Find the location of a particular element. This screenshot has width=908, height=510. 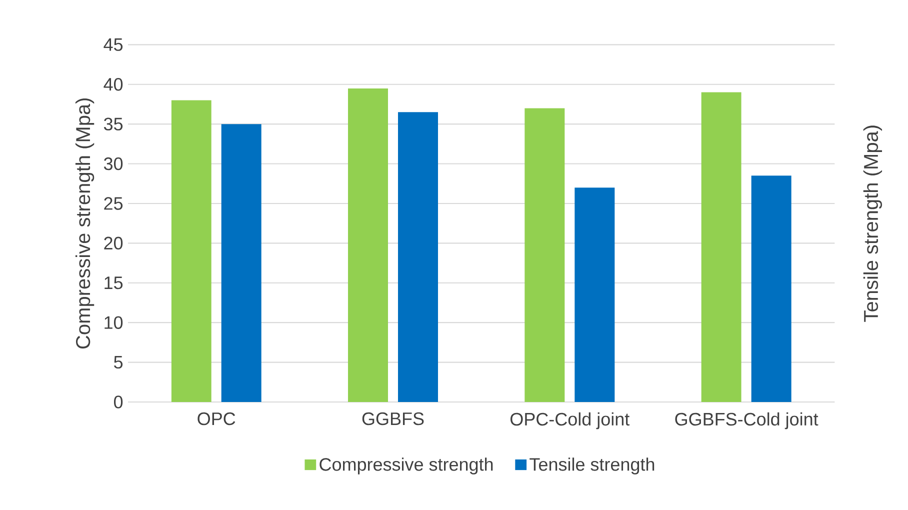

x-tick-label: OPC-Cold joint is located at coordinates (570, 421).